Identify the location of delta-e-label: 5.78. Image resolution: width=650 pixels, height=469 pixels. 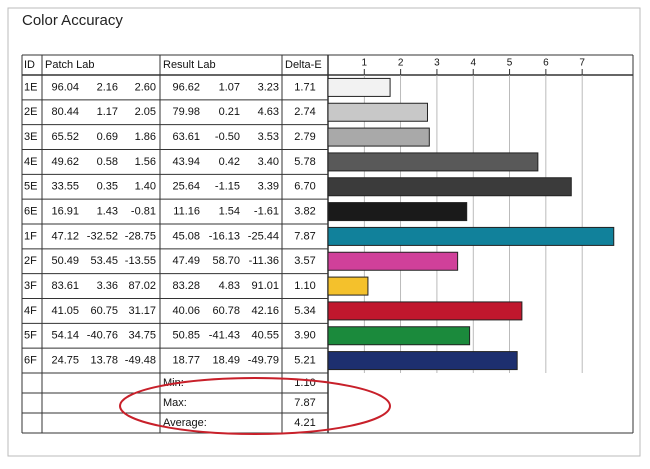
(304, 162).